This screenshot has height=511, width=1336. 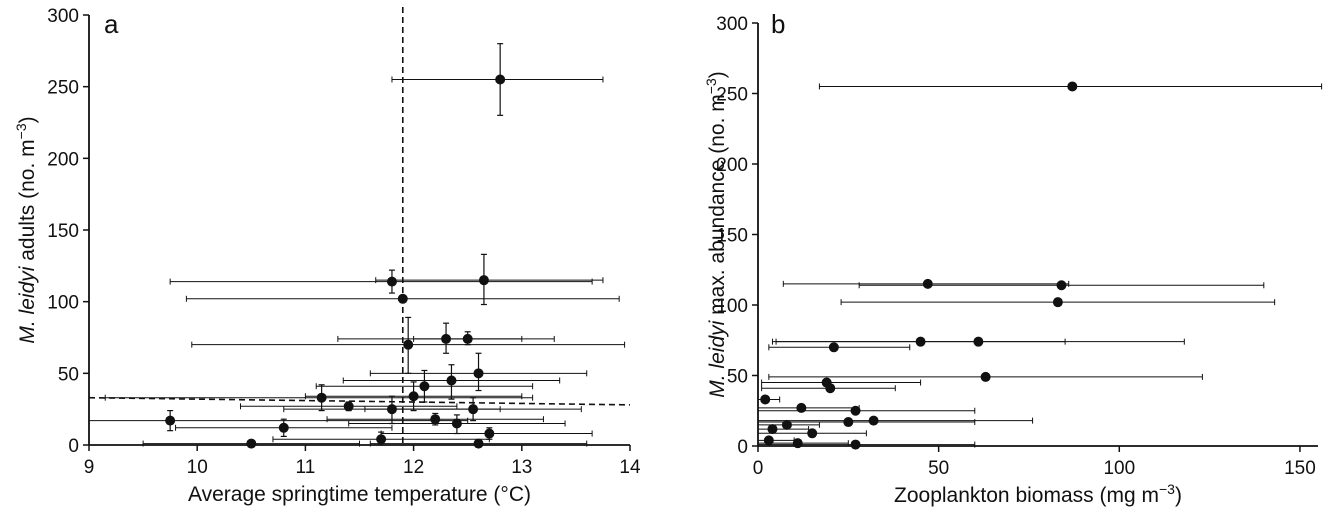 I want to click on panel-letter: a, so click(x=111, y=24).